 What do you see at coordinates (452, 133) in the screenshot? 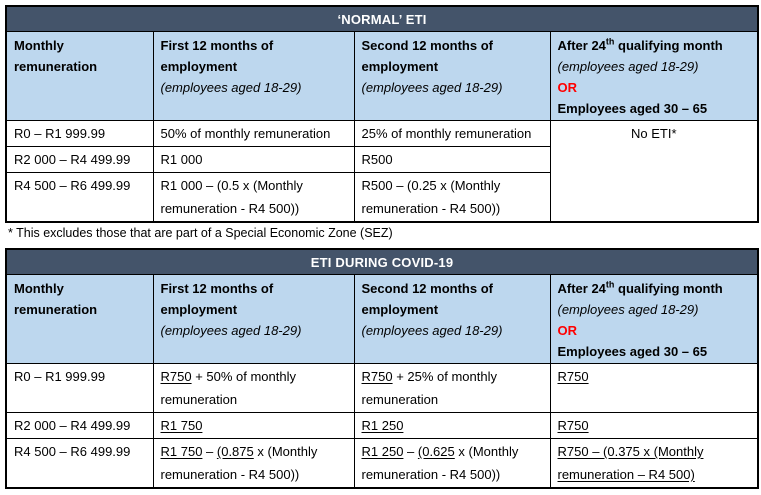
I see `cell-second12-value: 25% of monthly remuneration` at bounding box center [452, 133].